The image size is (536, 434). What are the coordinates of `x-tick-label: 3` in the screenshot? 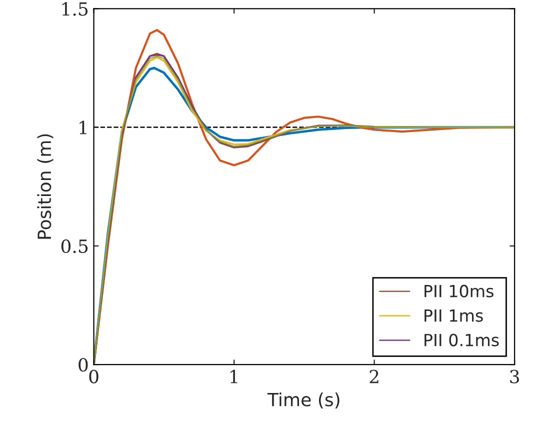 It's located at (514, 377).